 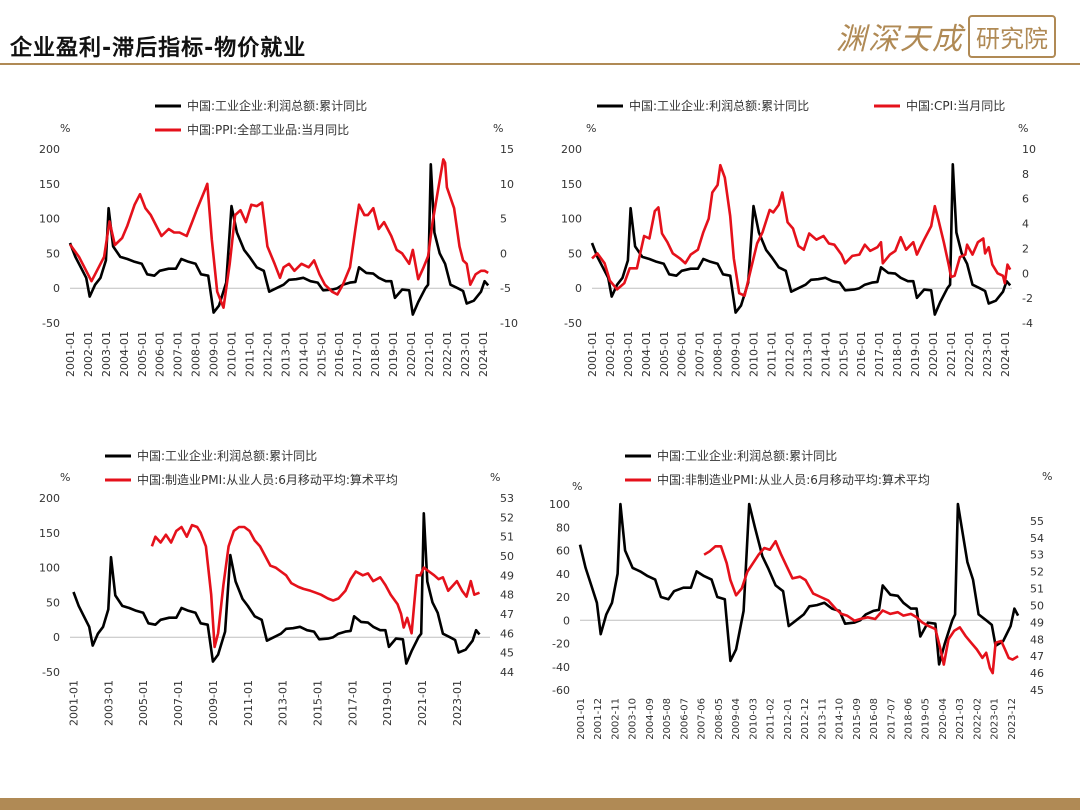 What do you see at coordinates (357, 354) in the screenshot?
I see `x-tick-label: 2017-01` at bounding box center [357, 354].